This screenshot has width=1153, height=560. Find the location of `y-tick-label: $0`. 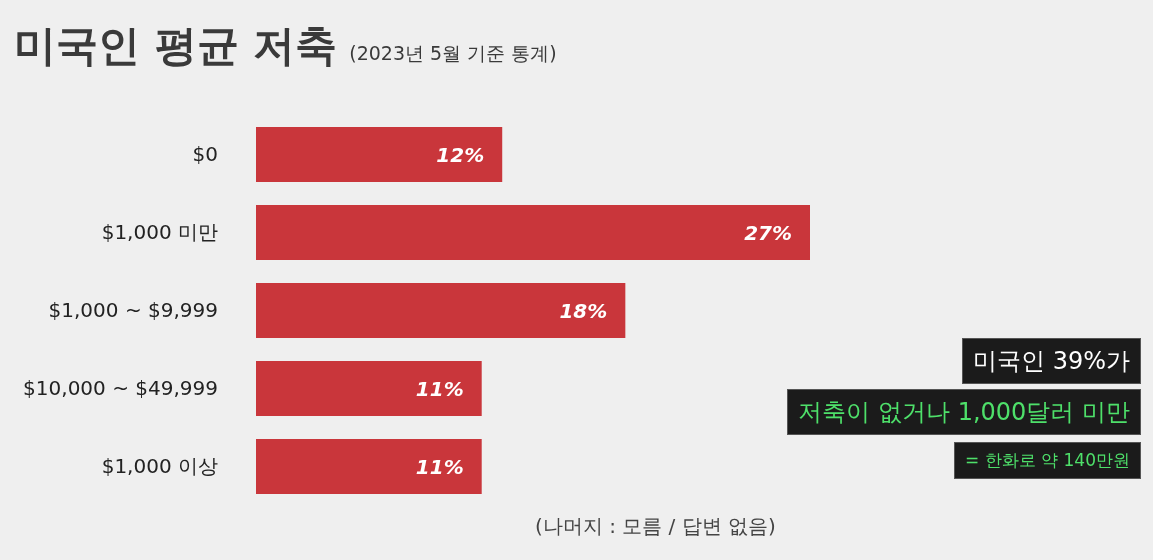

y-tick-label: $0 is located at coordinates (205, 154).